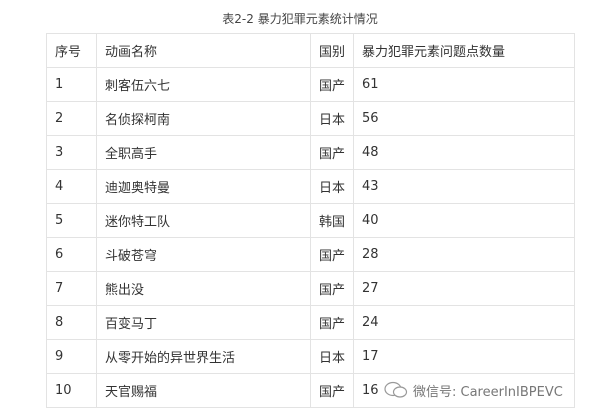  I want to click on table-row: 1 刺客伍六七 国产 61, so click(310, 84).